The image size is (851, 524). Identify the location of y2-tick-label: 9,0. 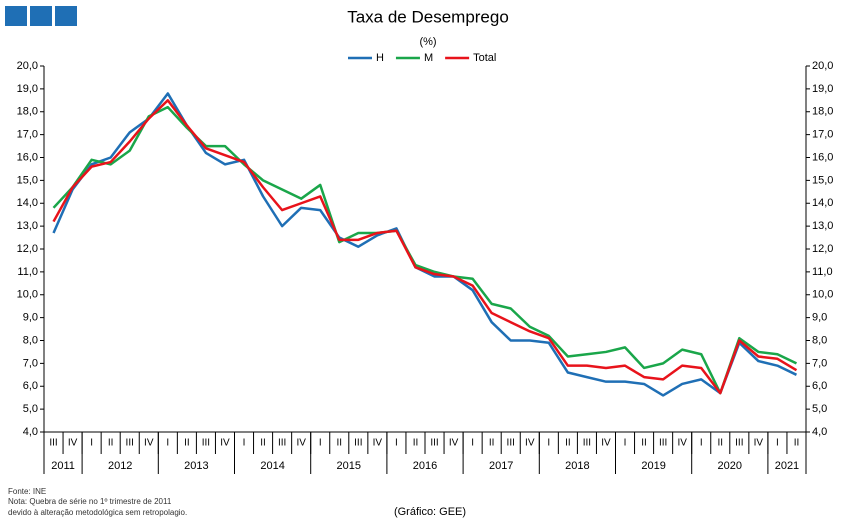
(819, 318).